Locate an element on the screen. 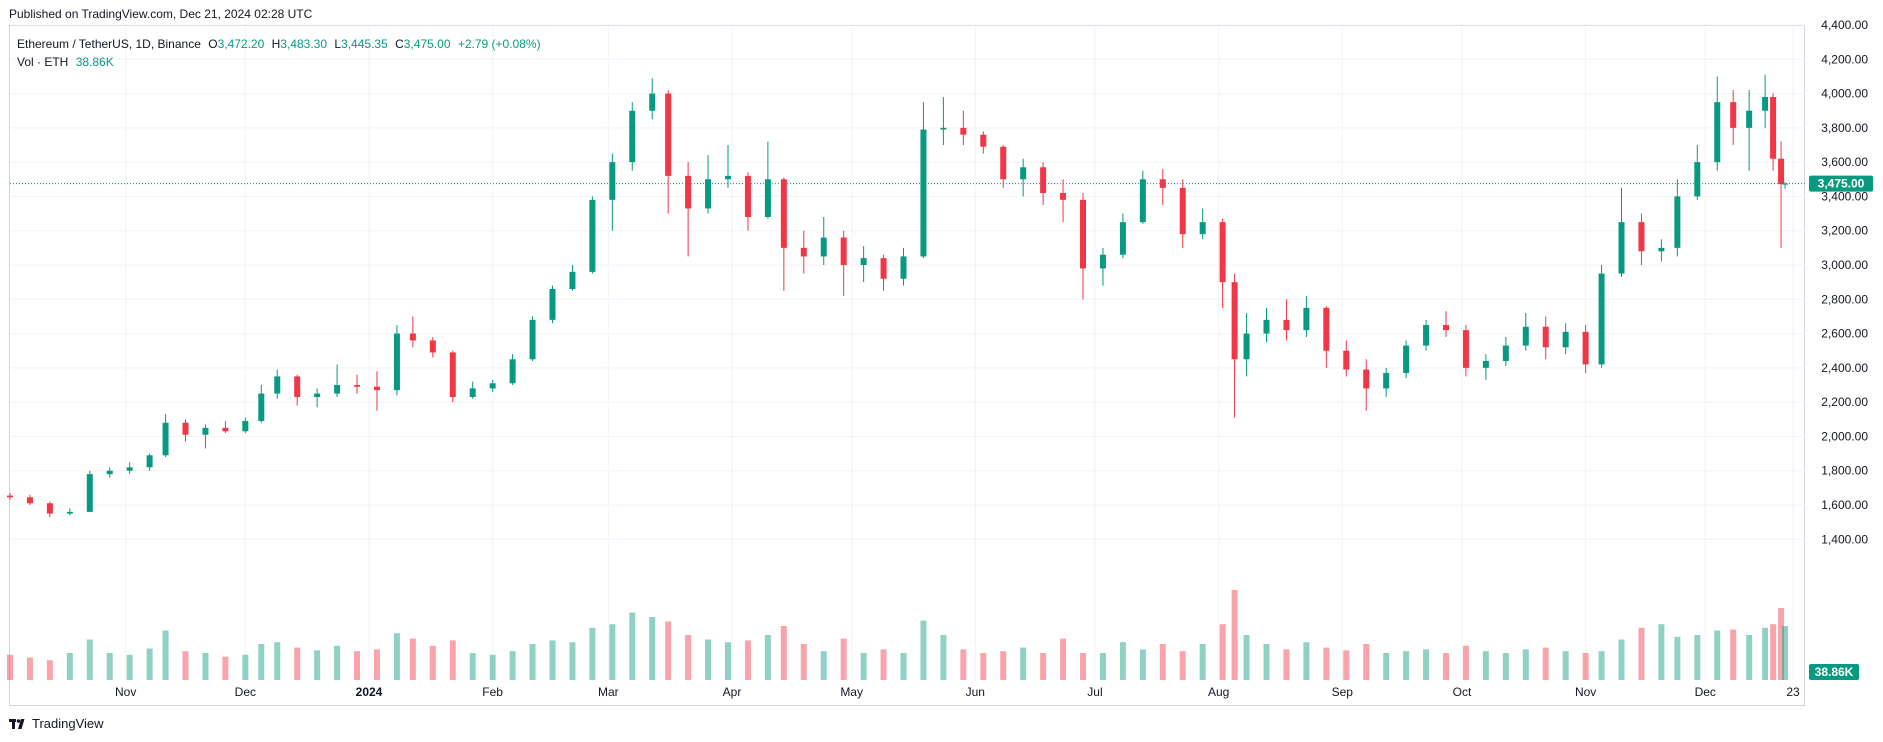  legend-symbol: Ethereum / TetherUS, 1D, Binance is located at coordinates (109, 44).